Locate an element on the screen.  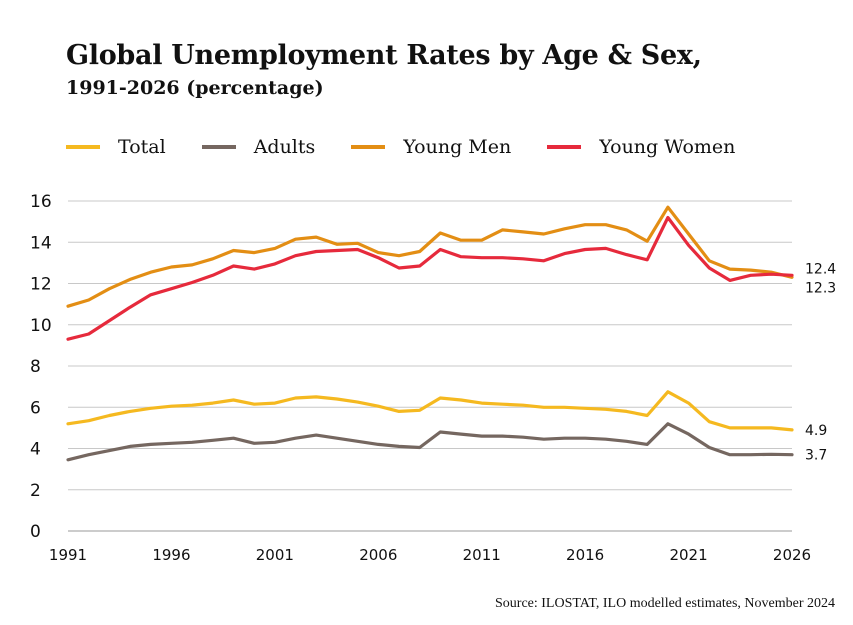
legend-label-adults: Adults is located at coordinates (284, 147).